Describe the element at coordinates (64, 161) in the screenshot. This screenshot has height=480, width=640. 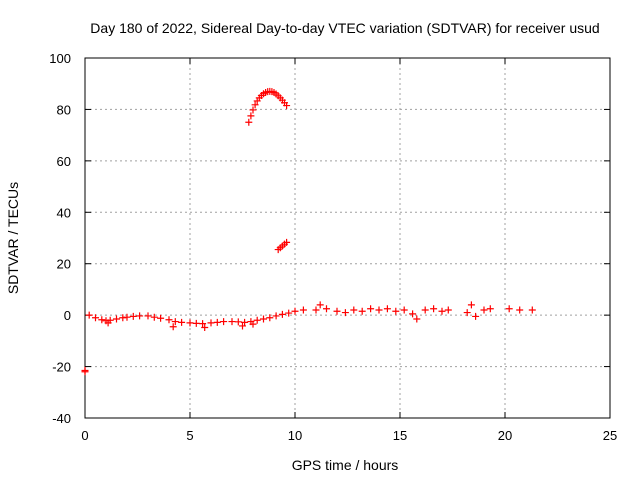
I see `y-tick-label: 60` at that location.